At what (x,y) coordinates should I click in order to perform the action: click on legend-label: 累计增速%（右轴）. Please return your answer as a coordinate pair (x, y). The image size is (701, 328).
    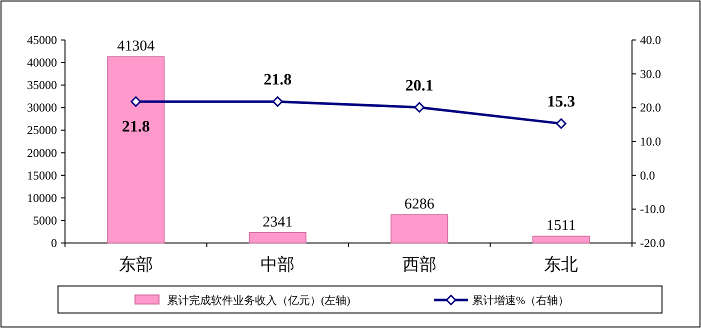
    Looking at the image, I should click on (521, 300).